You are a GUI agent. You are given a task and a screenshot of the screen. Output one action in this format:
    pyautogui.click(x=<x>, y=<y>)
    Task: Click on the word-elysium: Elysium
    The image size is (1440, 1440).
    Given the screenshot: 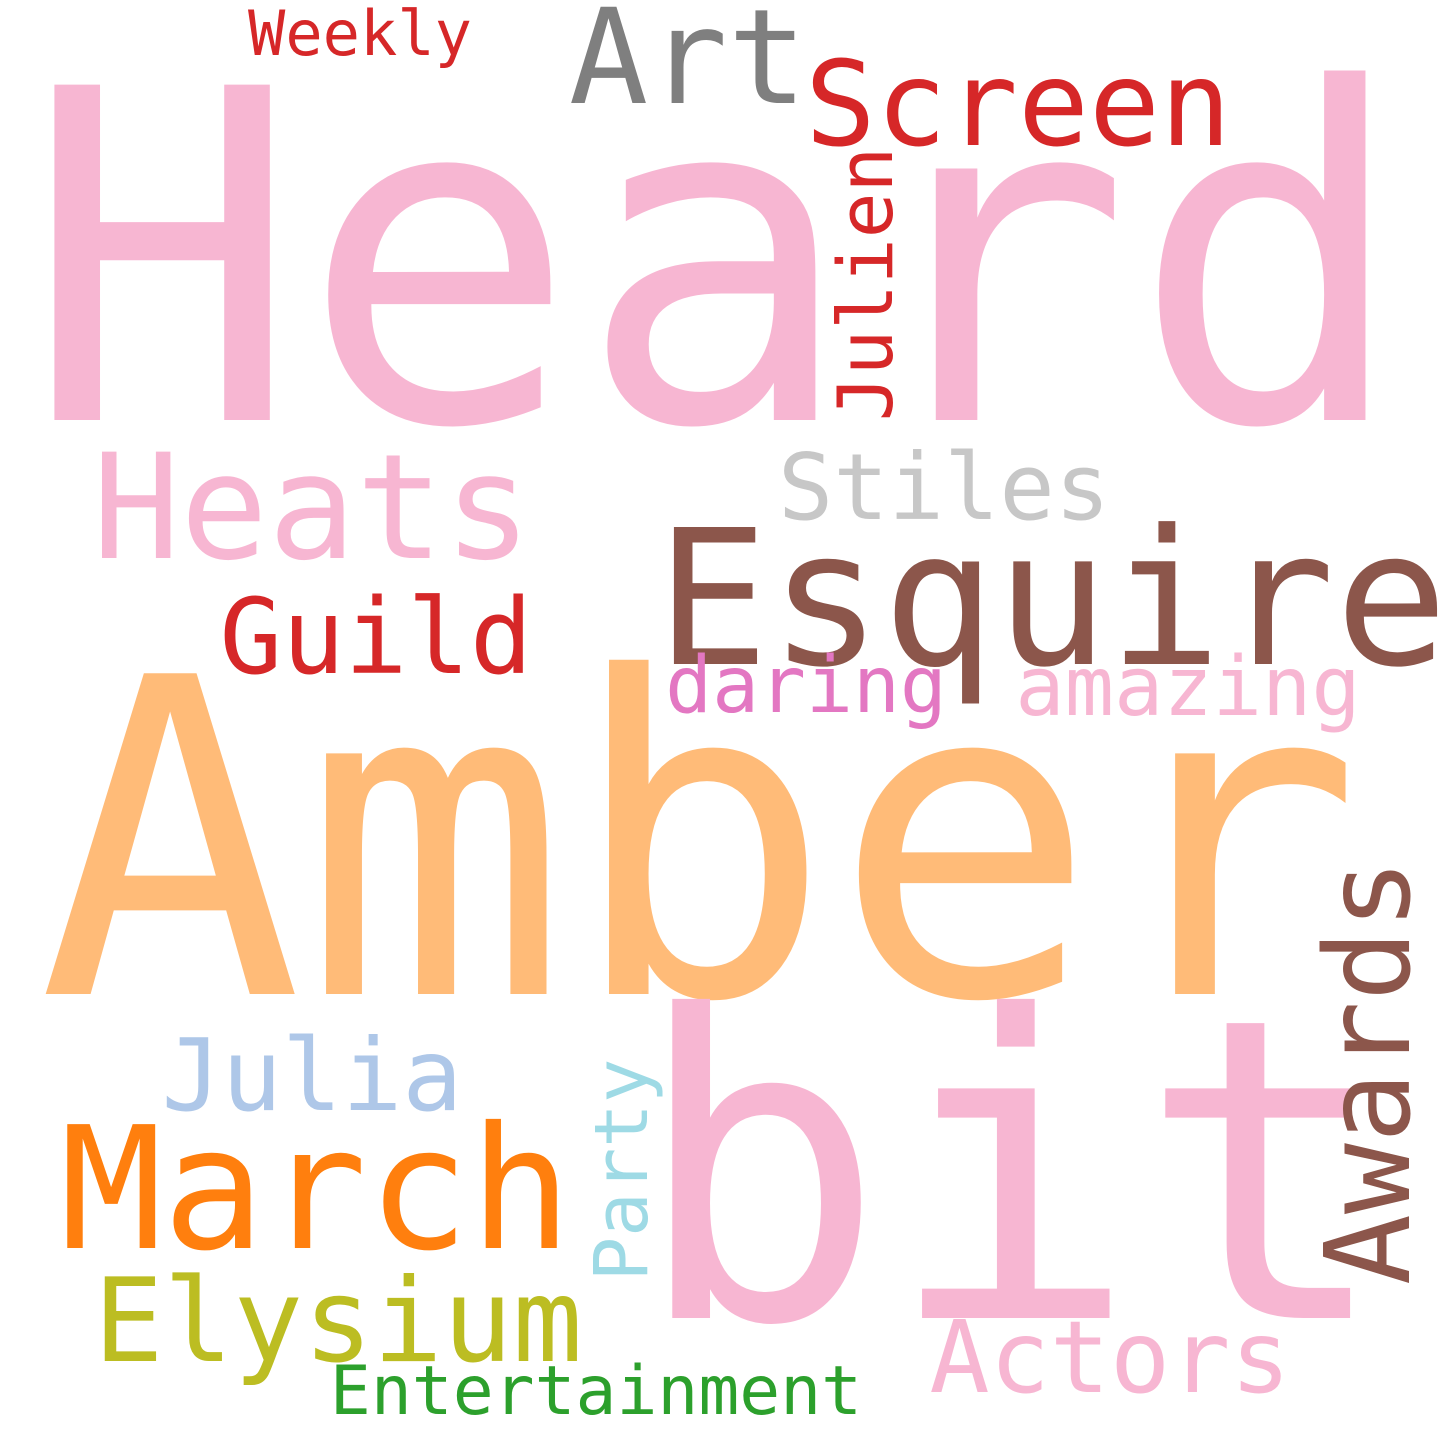 What is the action you would take?
    pyautogui.click(x=338, y=1321)
    